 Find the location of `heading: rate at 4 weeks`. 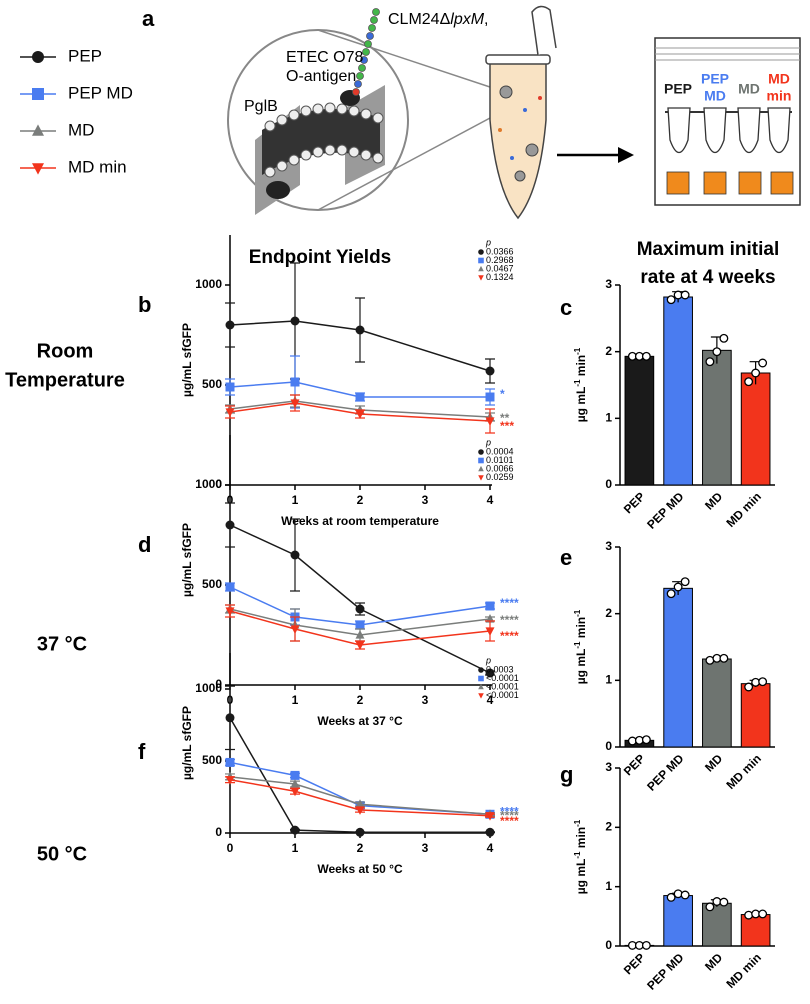

heading: rate at 4 weeks is located at coordinates (707, 277).